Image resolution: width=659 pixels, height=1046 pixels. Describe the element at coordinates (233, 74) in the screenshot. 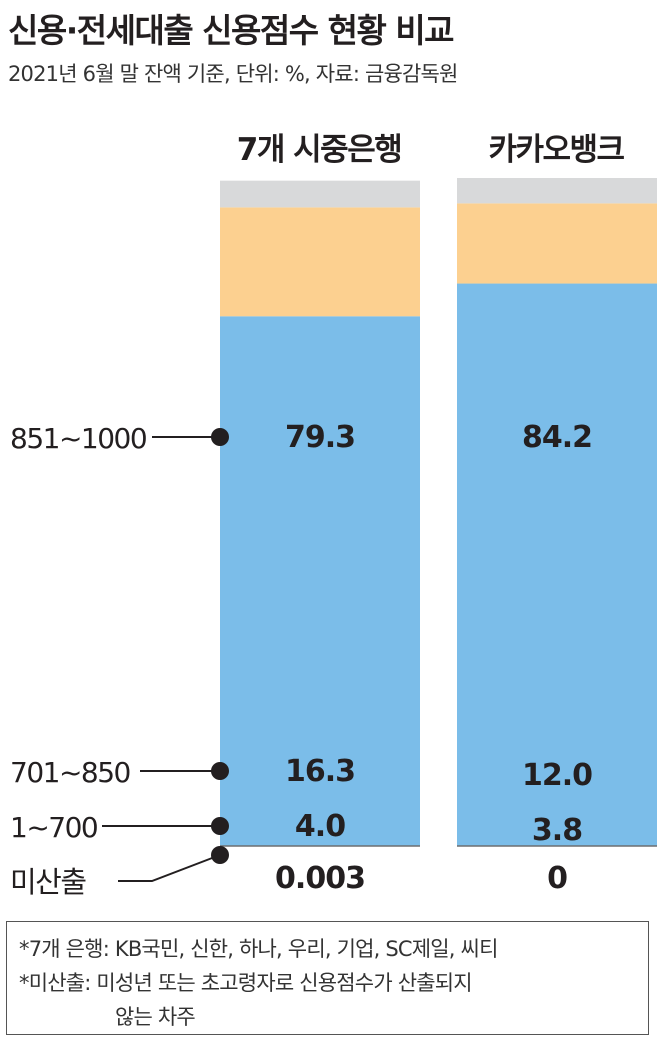

I see `chart-subtitle: 2021년 6월 말 잔액 기준, 단위: %, 자료: 금융감독원` at that location.